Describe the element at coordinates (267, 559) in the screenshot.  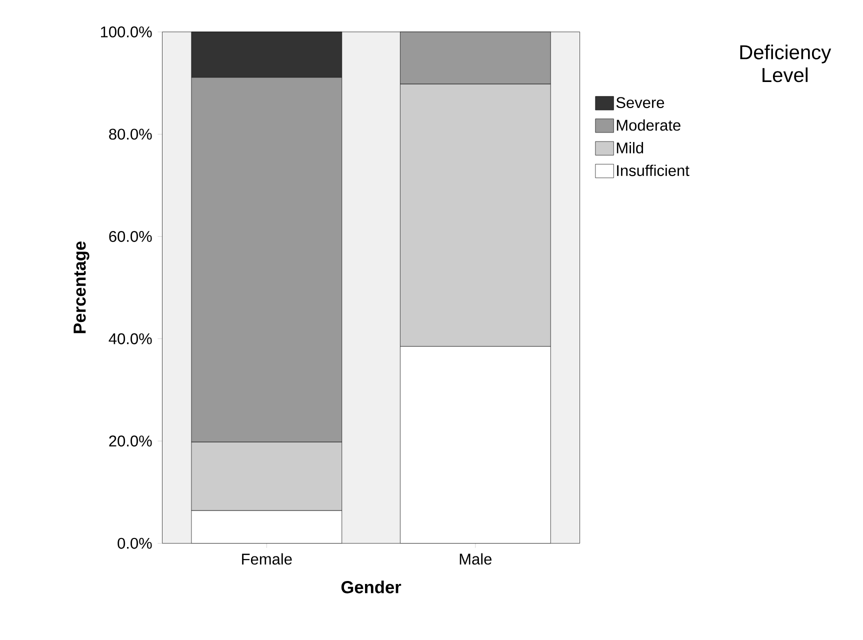
I see `x-tick-label: Female` at that location.